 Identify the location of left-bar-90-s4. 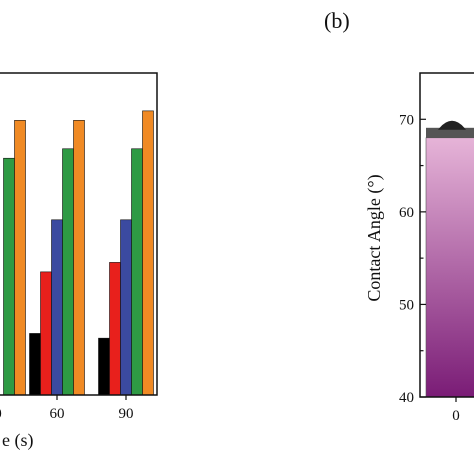
(148, 253).